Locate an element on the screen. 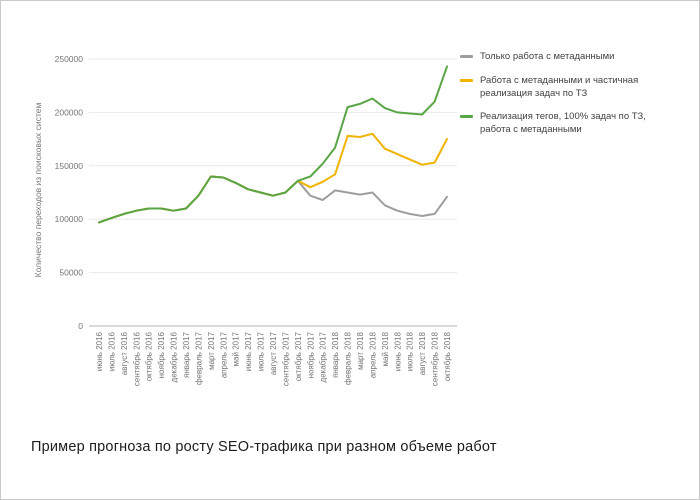  y-tick-label: 0 is located at coordinates (80, 326).